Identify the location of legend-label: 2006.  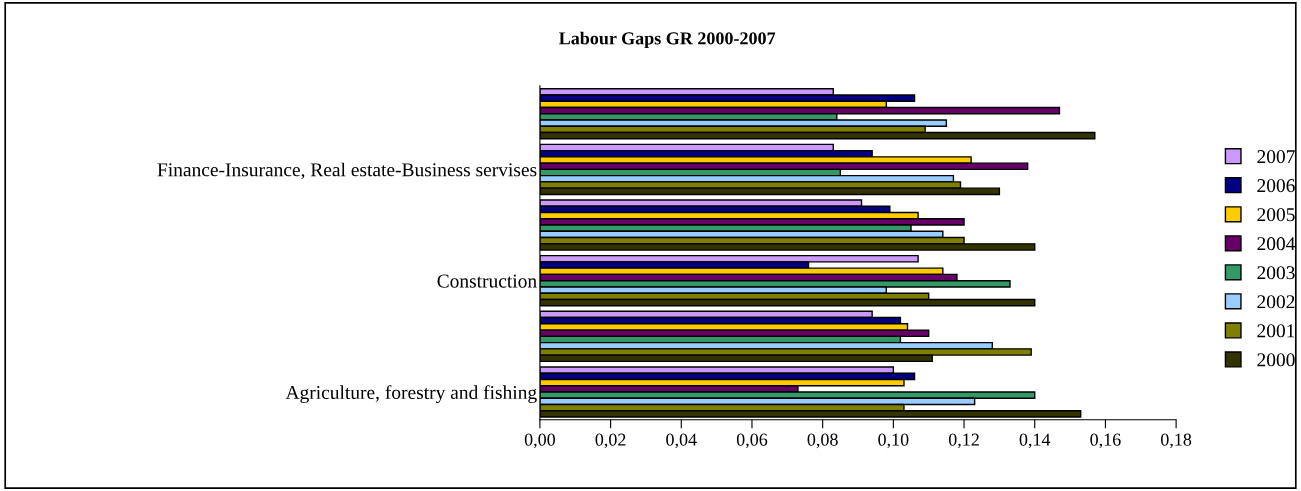
(1276, 186).